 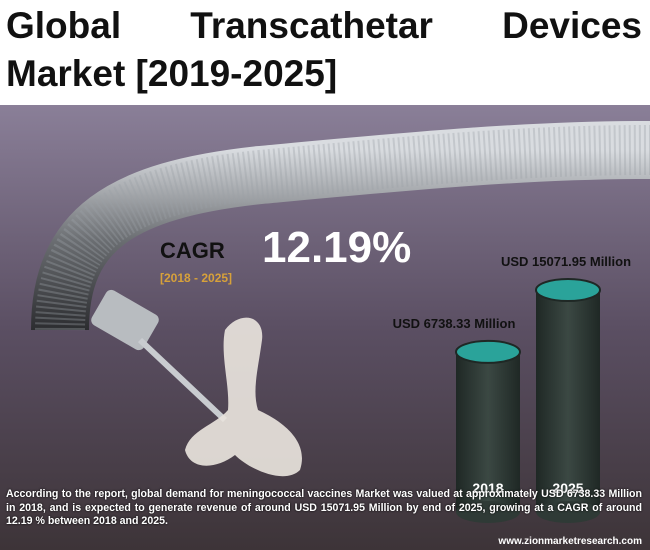 What do you see at coordinates (566, 261) in the screenshot?
I see `value-label: USD 15071.95 Million` at bounding box center [566, 261].